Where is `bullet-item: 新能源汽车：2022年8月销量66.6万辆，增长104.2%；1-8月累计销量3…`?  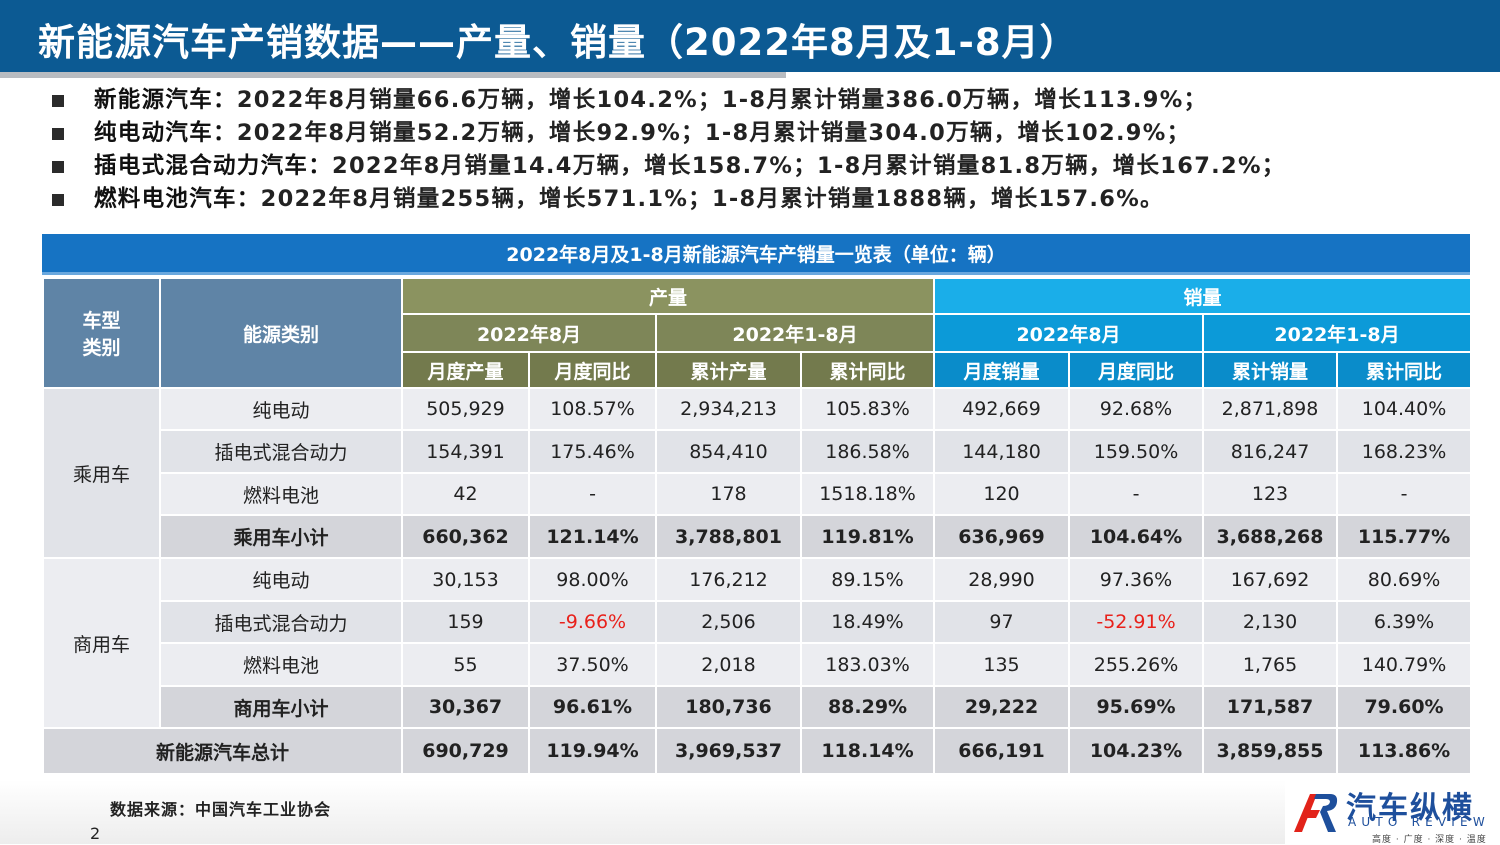
bullet-item: 新能源汽车：2022年8月销量66.6万辆，增长104.2%；1-8月累计销量3… is located at coordinates (768, 100).